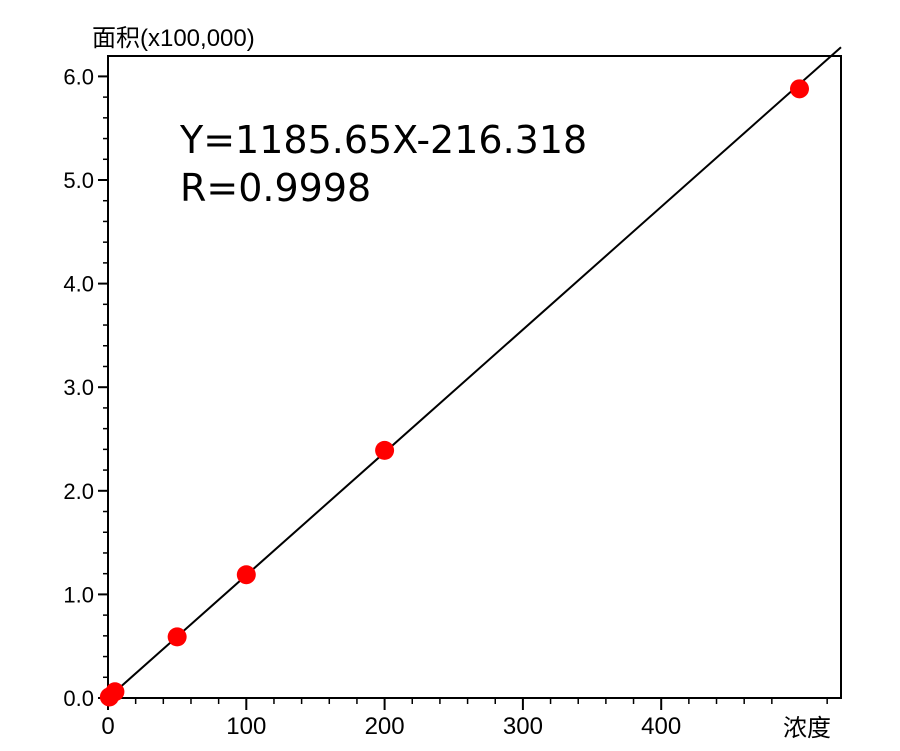  Describe the element at coordinates (523, 726) in the screenshot. I see `x-tick-label: 300` at that location.